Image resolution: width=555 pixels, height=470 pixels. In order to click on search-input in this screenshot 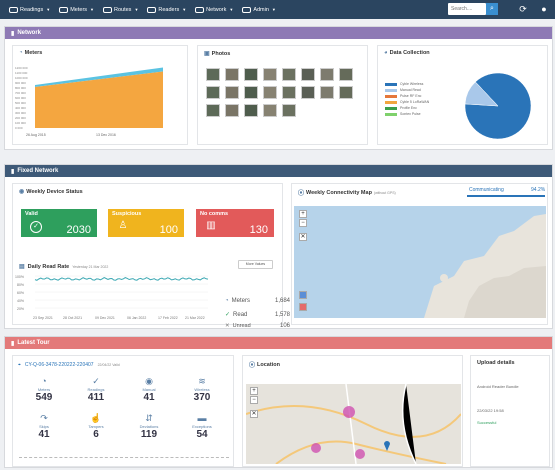, I will do `click(467, 9)`.